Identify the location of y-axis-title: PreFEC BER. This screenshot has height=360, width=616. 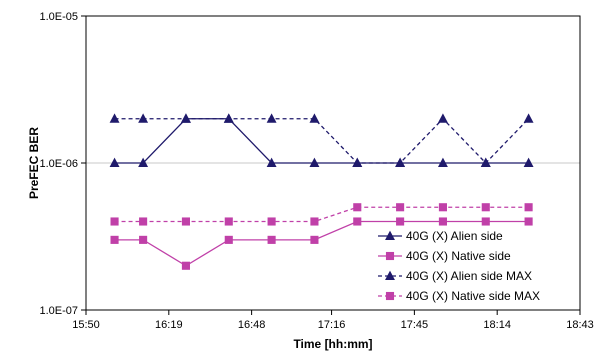
(34, 163).